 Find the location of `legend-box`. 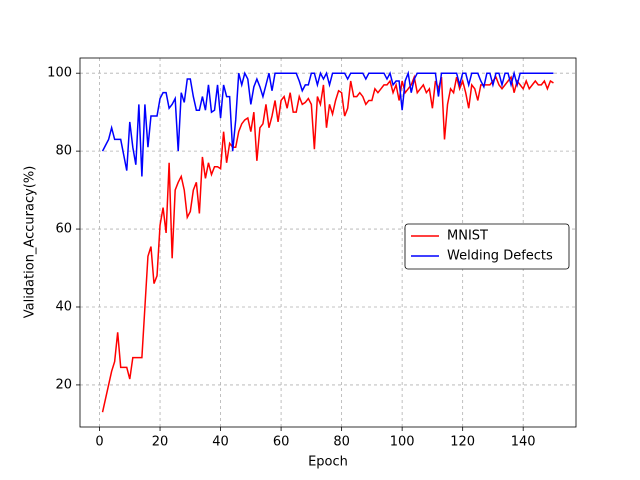

legend-box is located at coordinates (487, 246).